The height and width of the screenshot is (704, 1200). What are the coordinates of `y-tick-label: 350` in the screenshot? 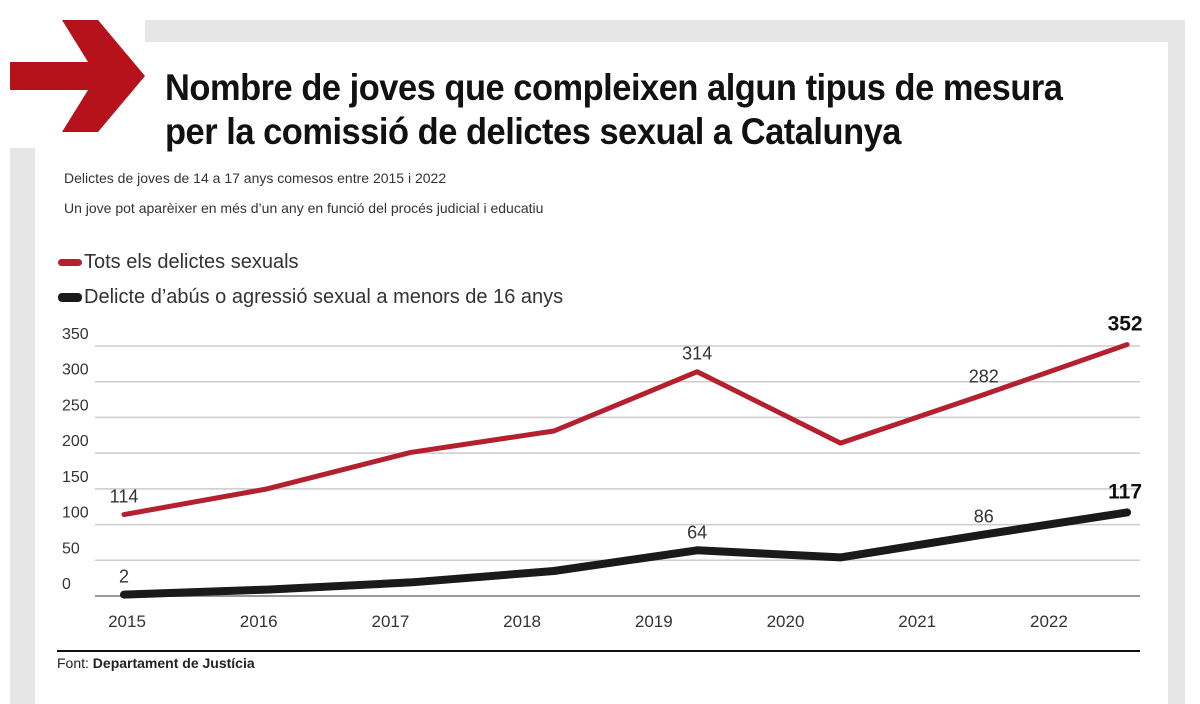 It's located at (75, 334).